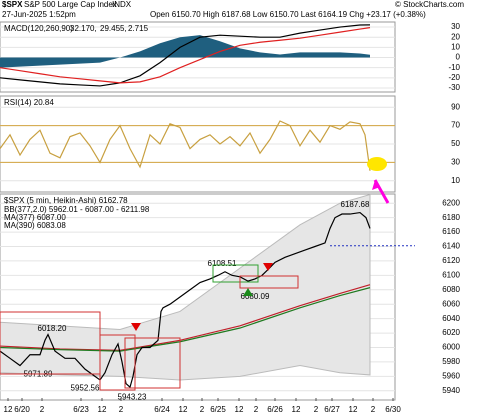 The height and width of the screenshot is (419, 480). Describe the element at coordinates (451, 260) in the screenshot. I see `y-tick-label: 6120` at that location.